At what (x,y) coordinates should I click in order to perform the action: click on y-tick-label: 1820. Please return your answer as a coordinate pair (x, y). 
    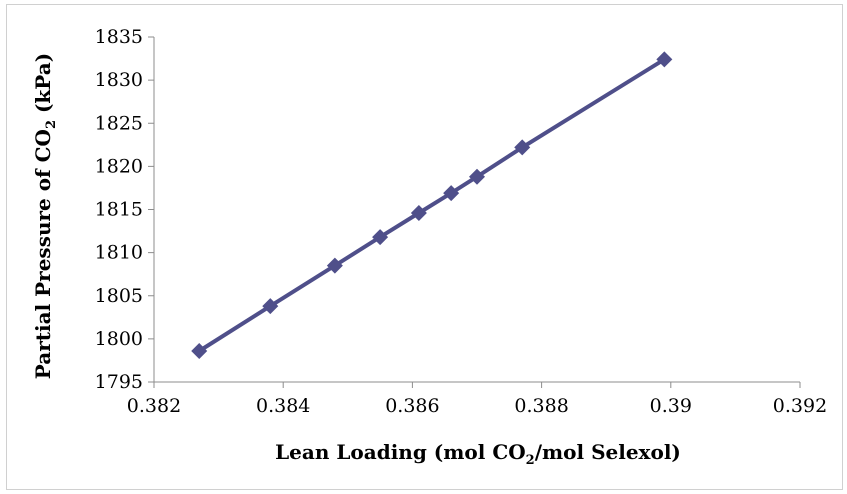
    Looking at the image, I should click on (119, 166).